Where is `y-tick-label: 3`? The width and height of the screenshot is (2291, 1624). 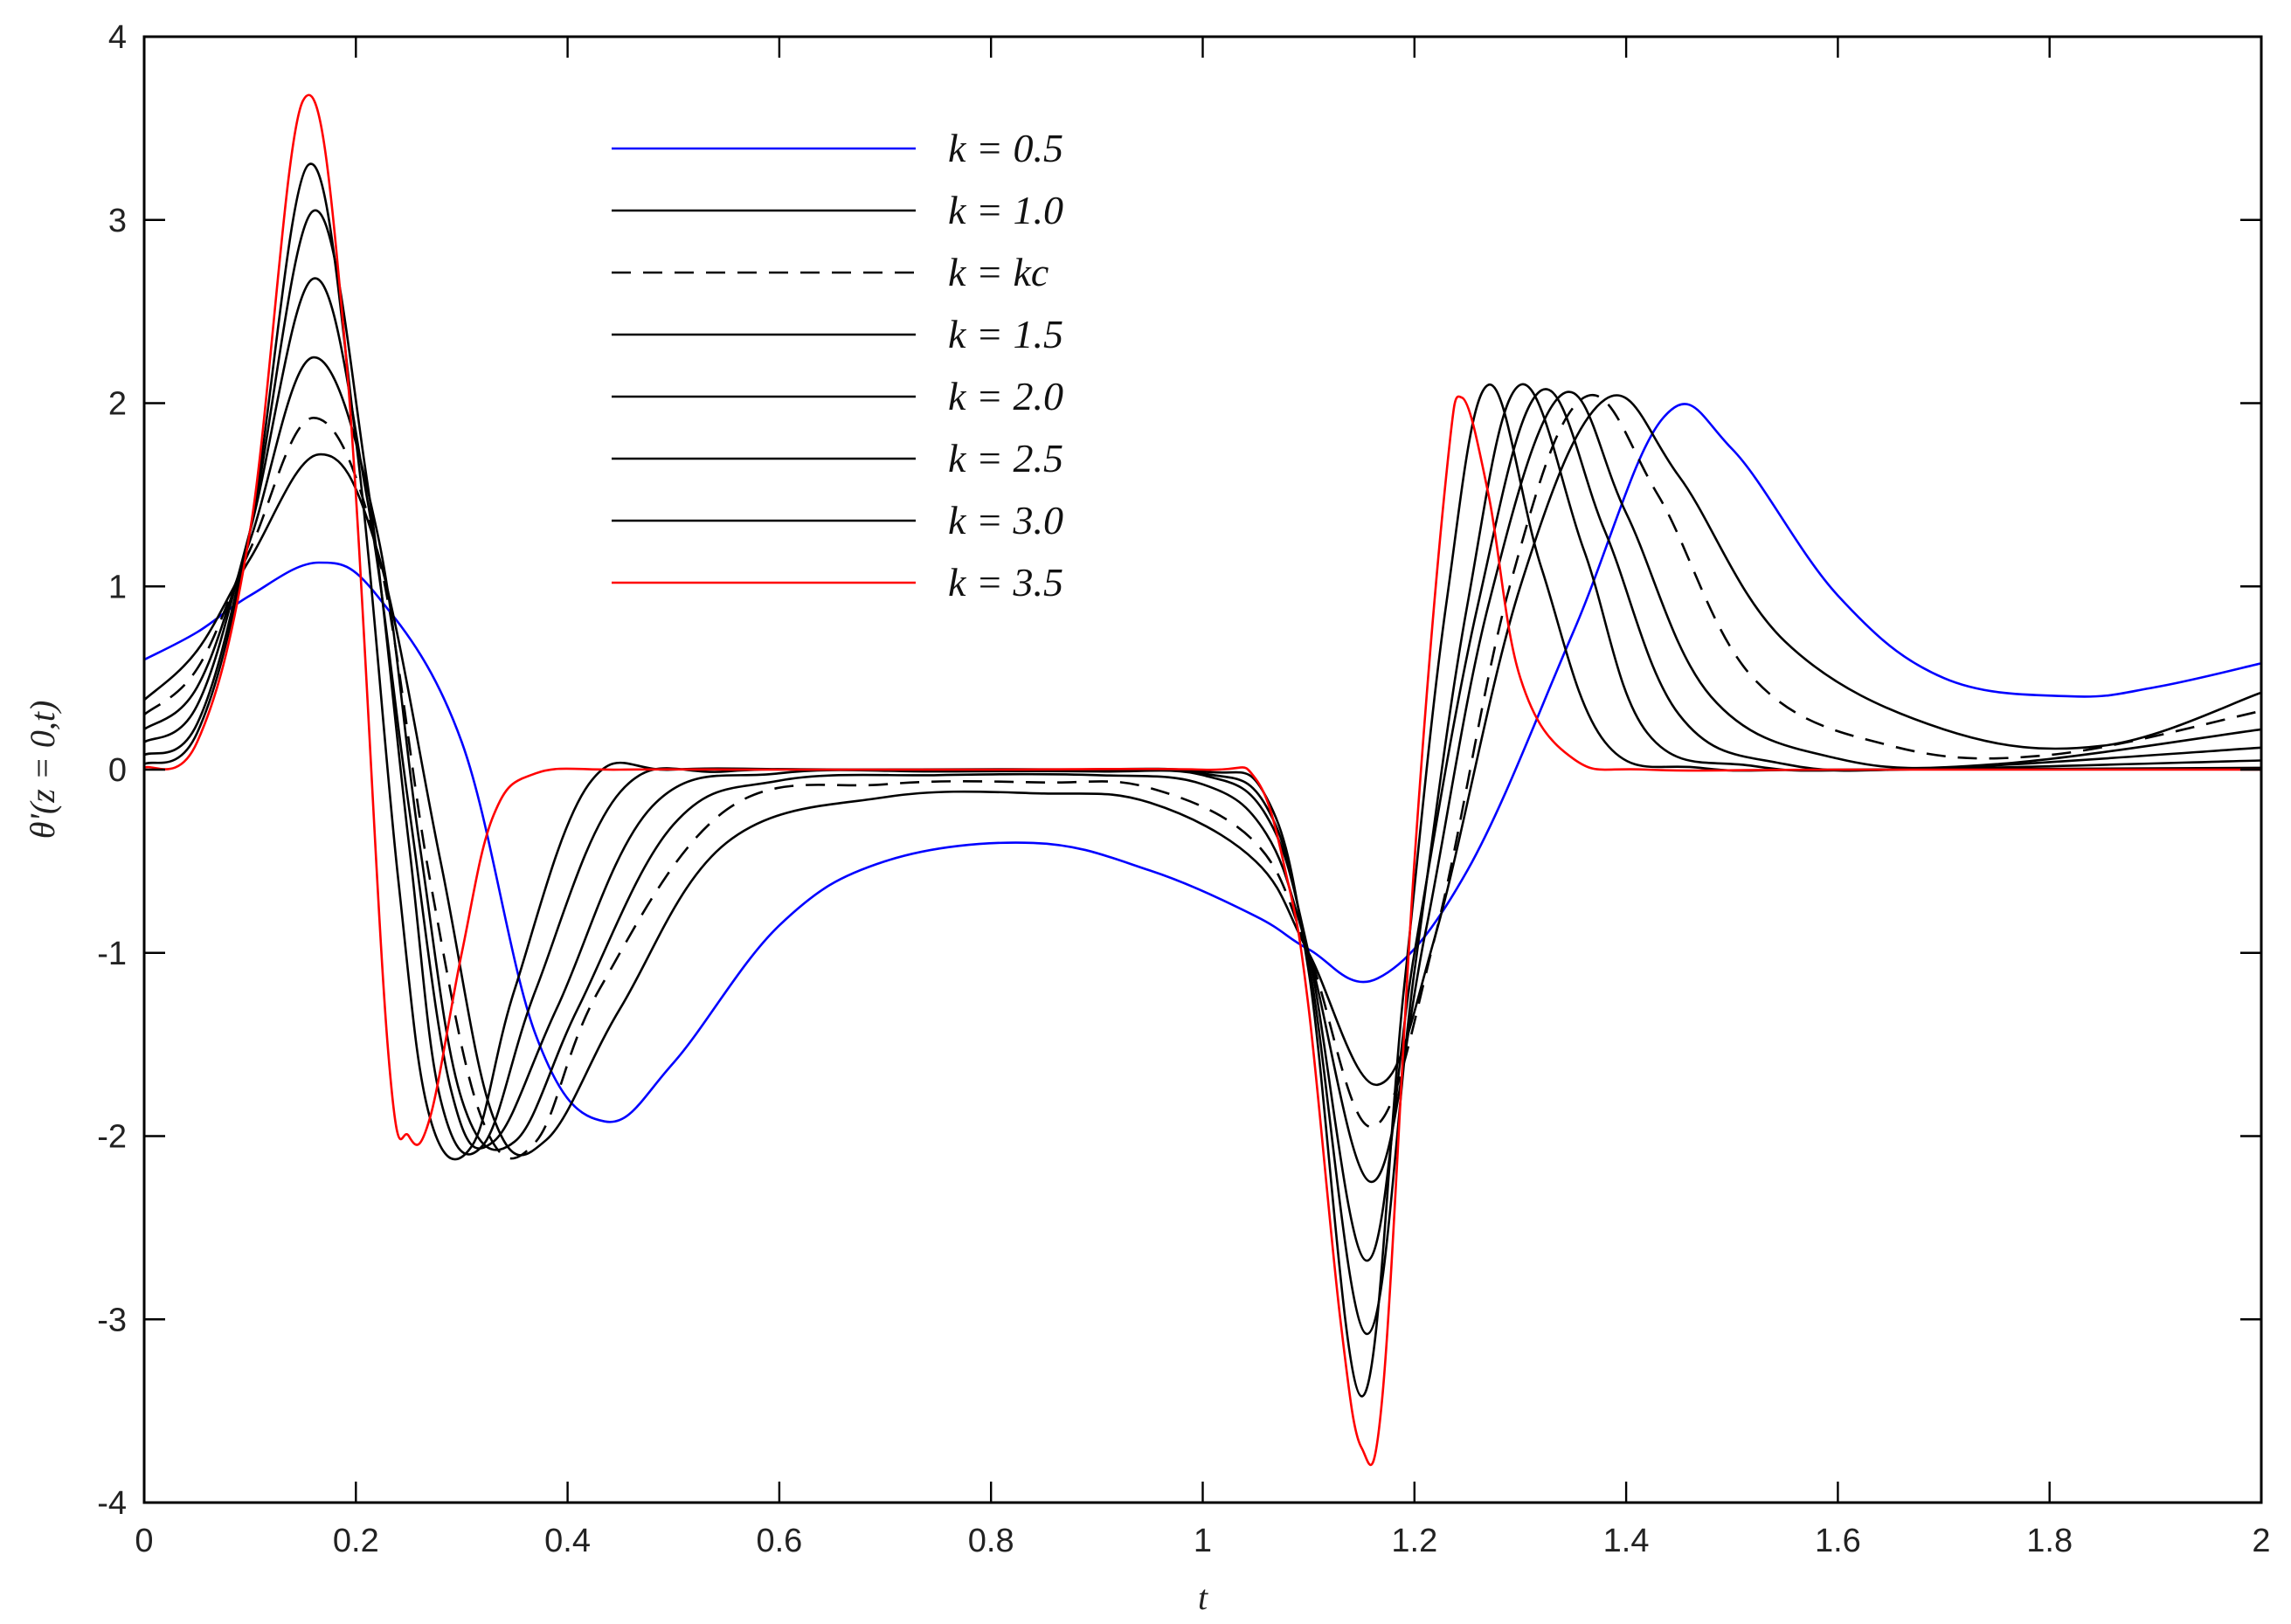
y-tick-label: 3 is located at coordinates (117, 221).